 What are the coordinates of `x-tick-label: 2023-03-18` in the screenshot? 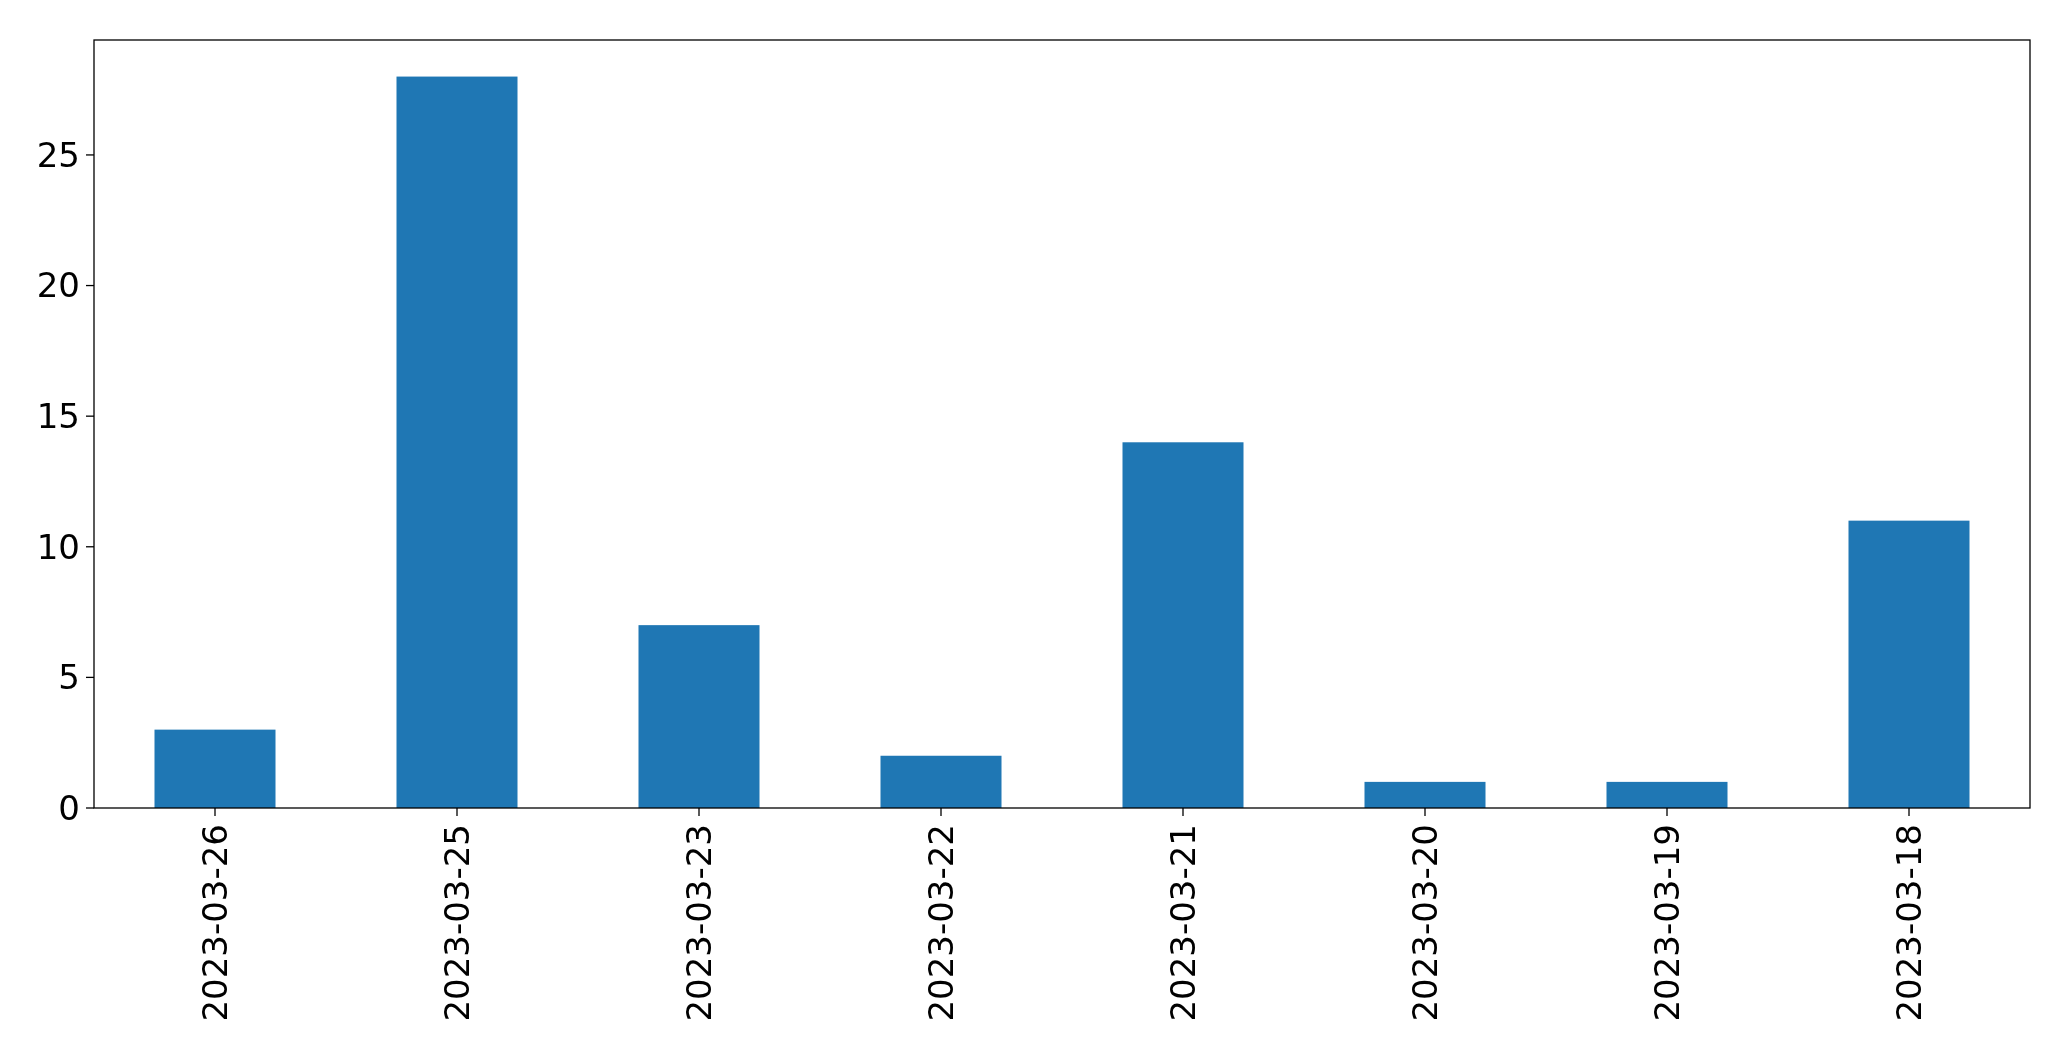 It's located at (1908, 923).